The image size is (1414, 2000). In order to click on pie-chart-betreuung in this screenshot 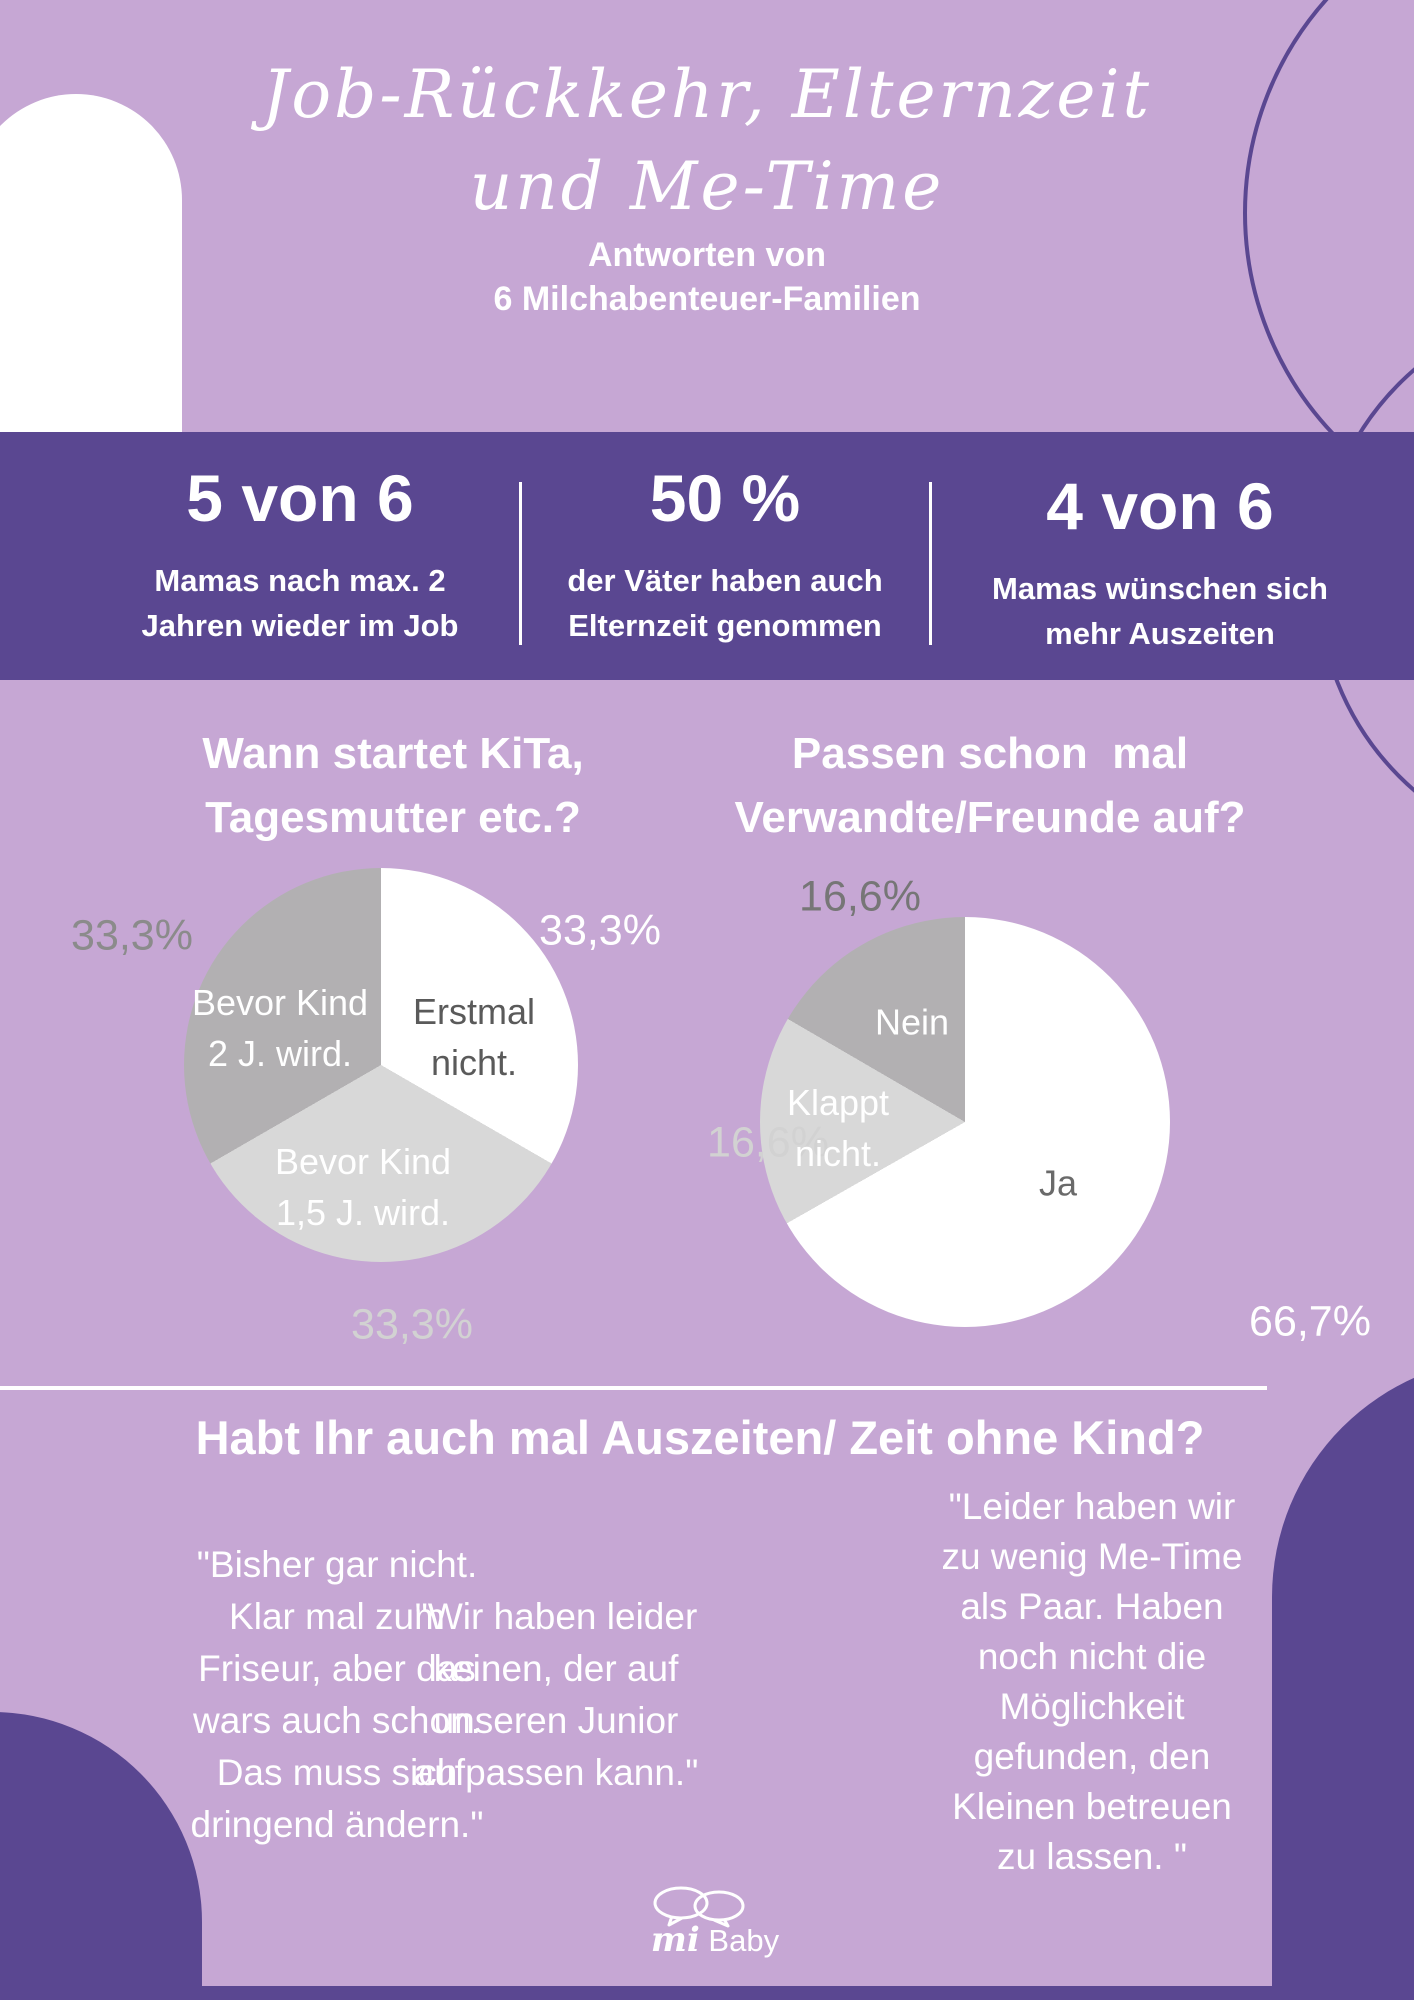, I will do `click(965, 1122)`.